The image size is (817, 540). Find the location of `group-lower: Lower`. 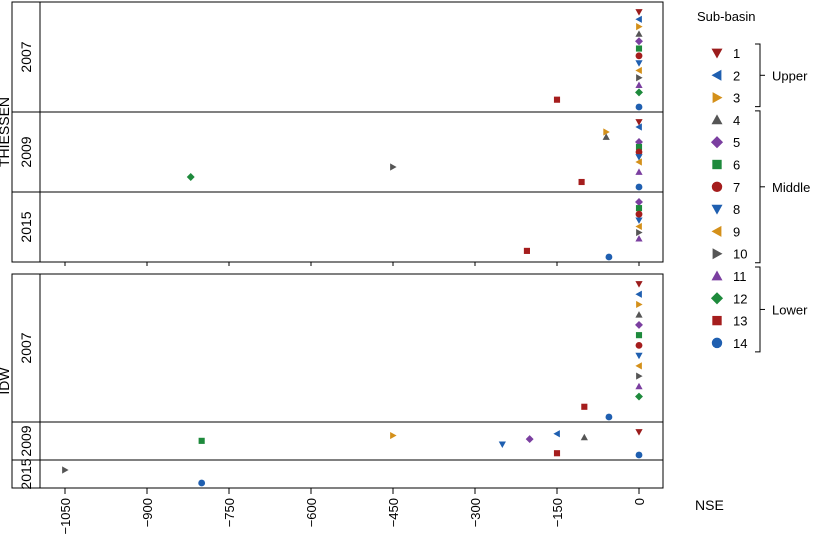

group-lower: Lower is located at coordinates (781, 309).